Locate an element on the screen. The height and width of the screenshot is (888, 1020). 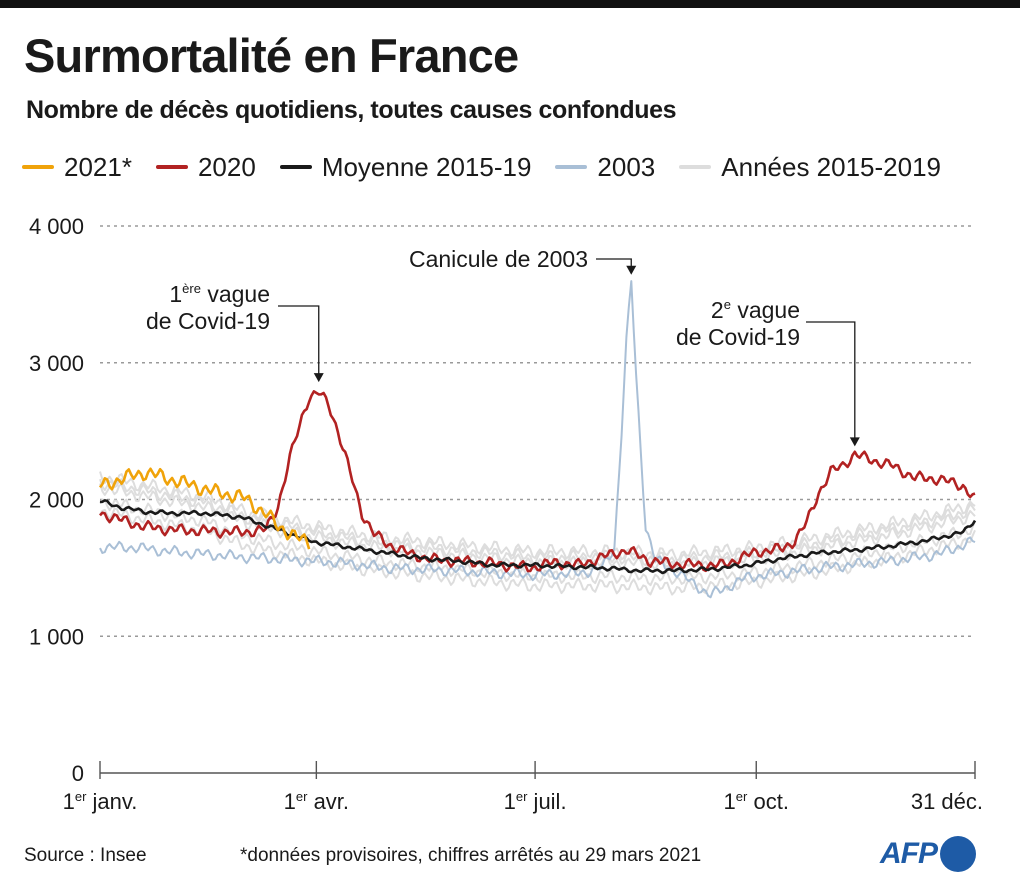
annotation-vague1-line1: 1ère vague is located at coordinates (219, 294).